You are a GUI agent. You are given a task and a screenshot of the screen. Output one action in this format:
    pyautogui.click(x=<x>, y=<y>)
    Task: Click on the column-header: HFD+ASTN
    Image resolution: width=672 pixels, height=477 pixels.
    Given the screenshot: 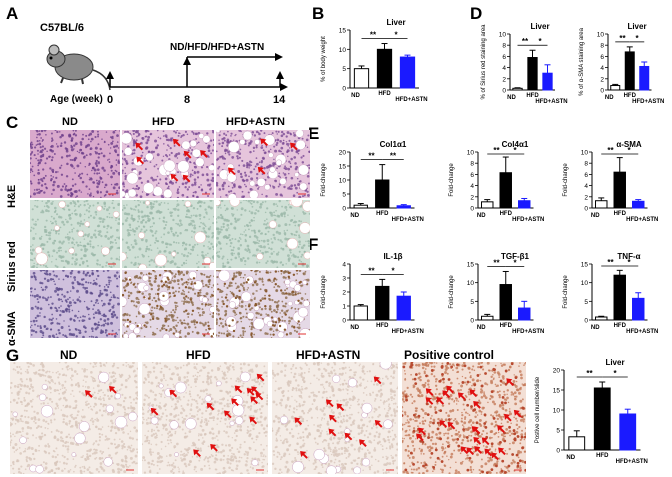 What is the action you would take?
    pyautogui.click(x=255, y=122)
    